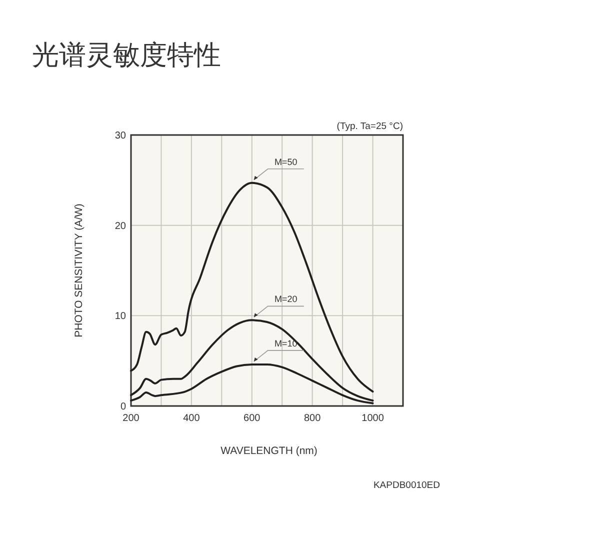 This screenshot has height=550, width=596. Describe the element at coordinates (120, 136) in the screenshot. I see `y-tick-label: 30` at that location.